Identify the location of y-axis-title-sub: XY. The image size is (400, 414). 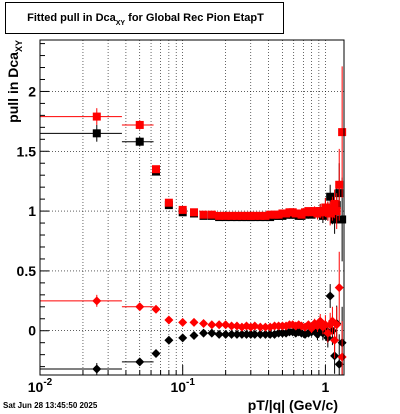
(19, 46).